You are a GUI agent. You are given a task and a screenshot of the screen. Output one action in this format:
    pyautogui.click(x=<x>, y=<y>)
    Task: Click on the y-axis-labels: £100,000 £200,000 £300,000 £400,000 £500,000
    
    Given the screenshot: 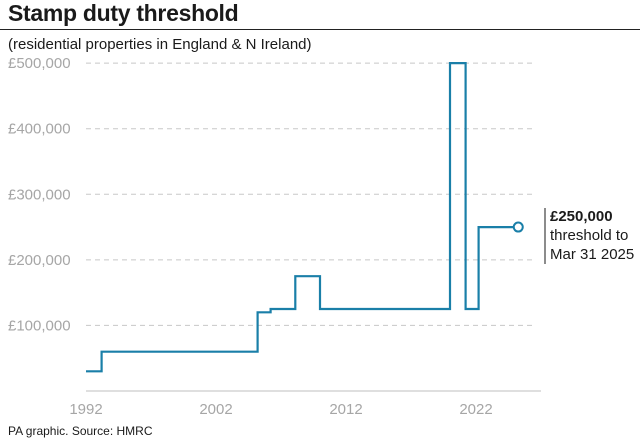 What is the action you would take?
    pyautogui.click(x=39, y=194)
    